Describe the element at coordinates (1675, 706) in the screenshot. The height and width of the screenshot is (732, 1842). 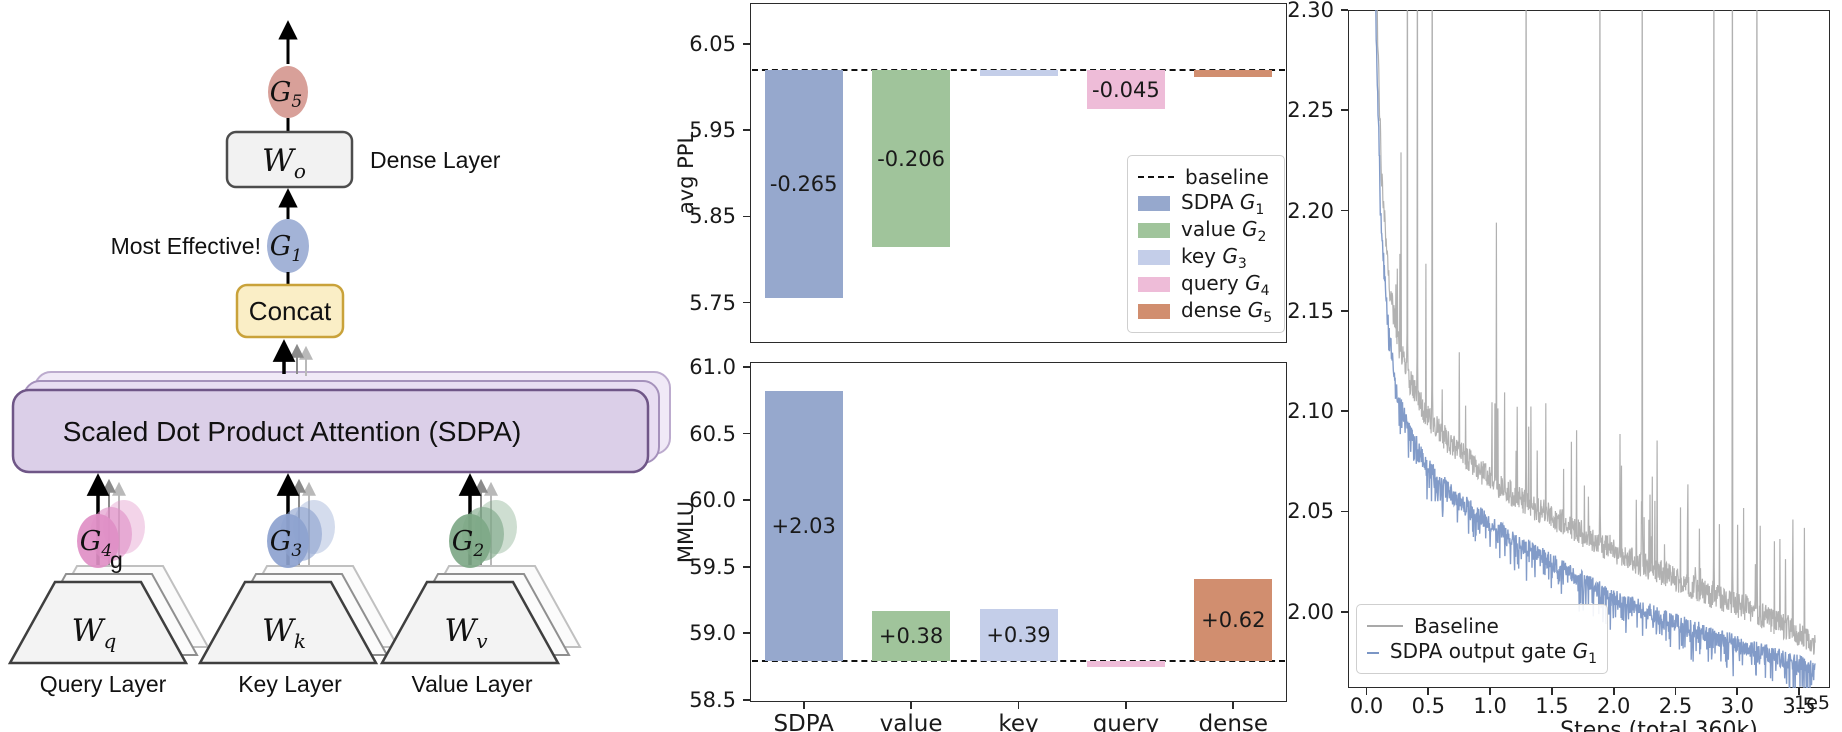
I see `loss-xtick-label: 2.5` at that location.